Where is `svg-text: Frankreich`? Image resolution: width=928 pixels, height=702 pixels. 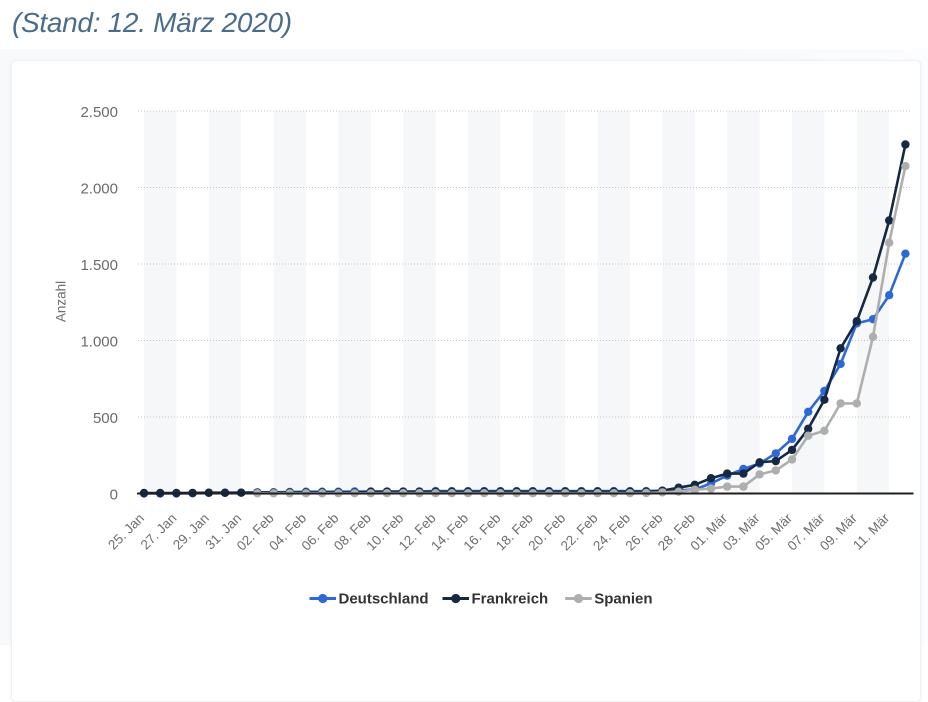 svg-text: Frankreich is located at coordinates (510, 599).